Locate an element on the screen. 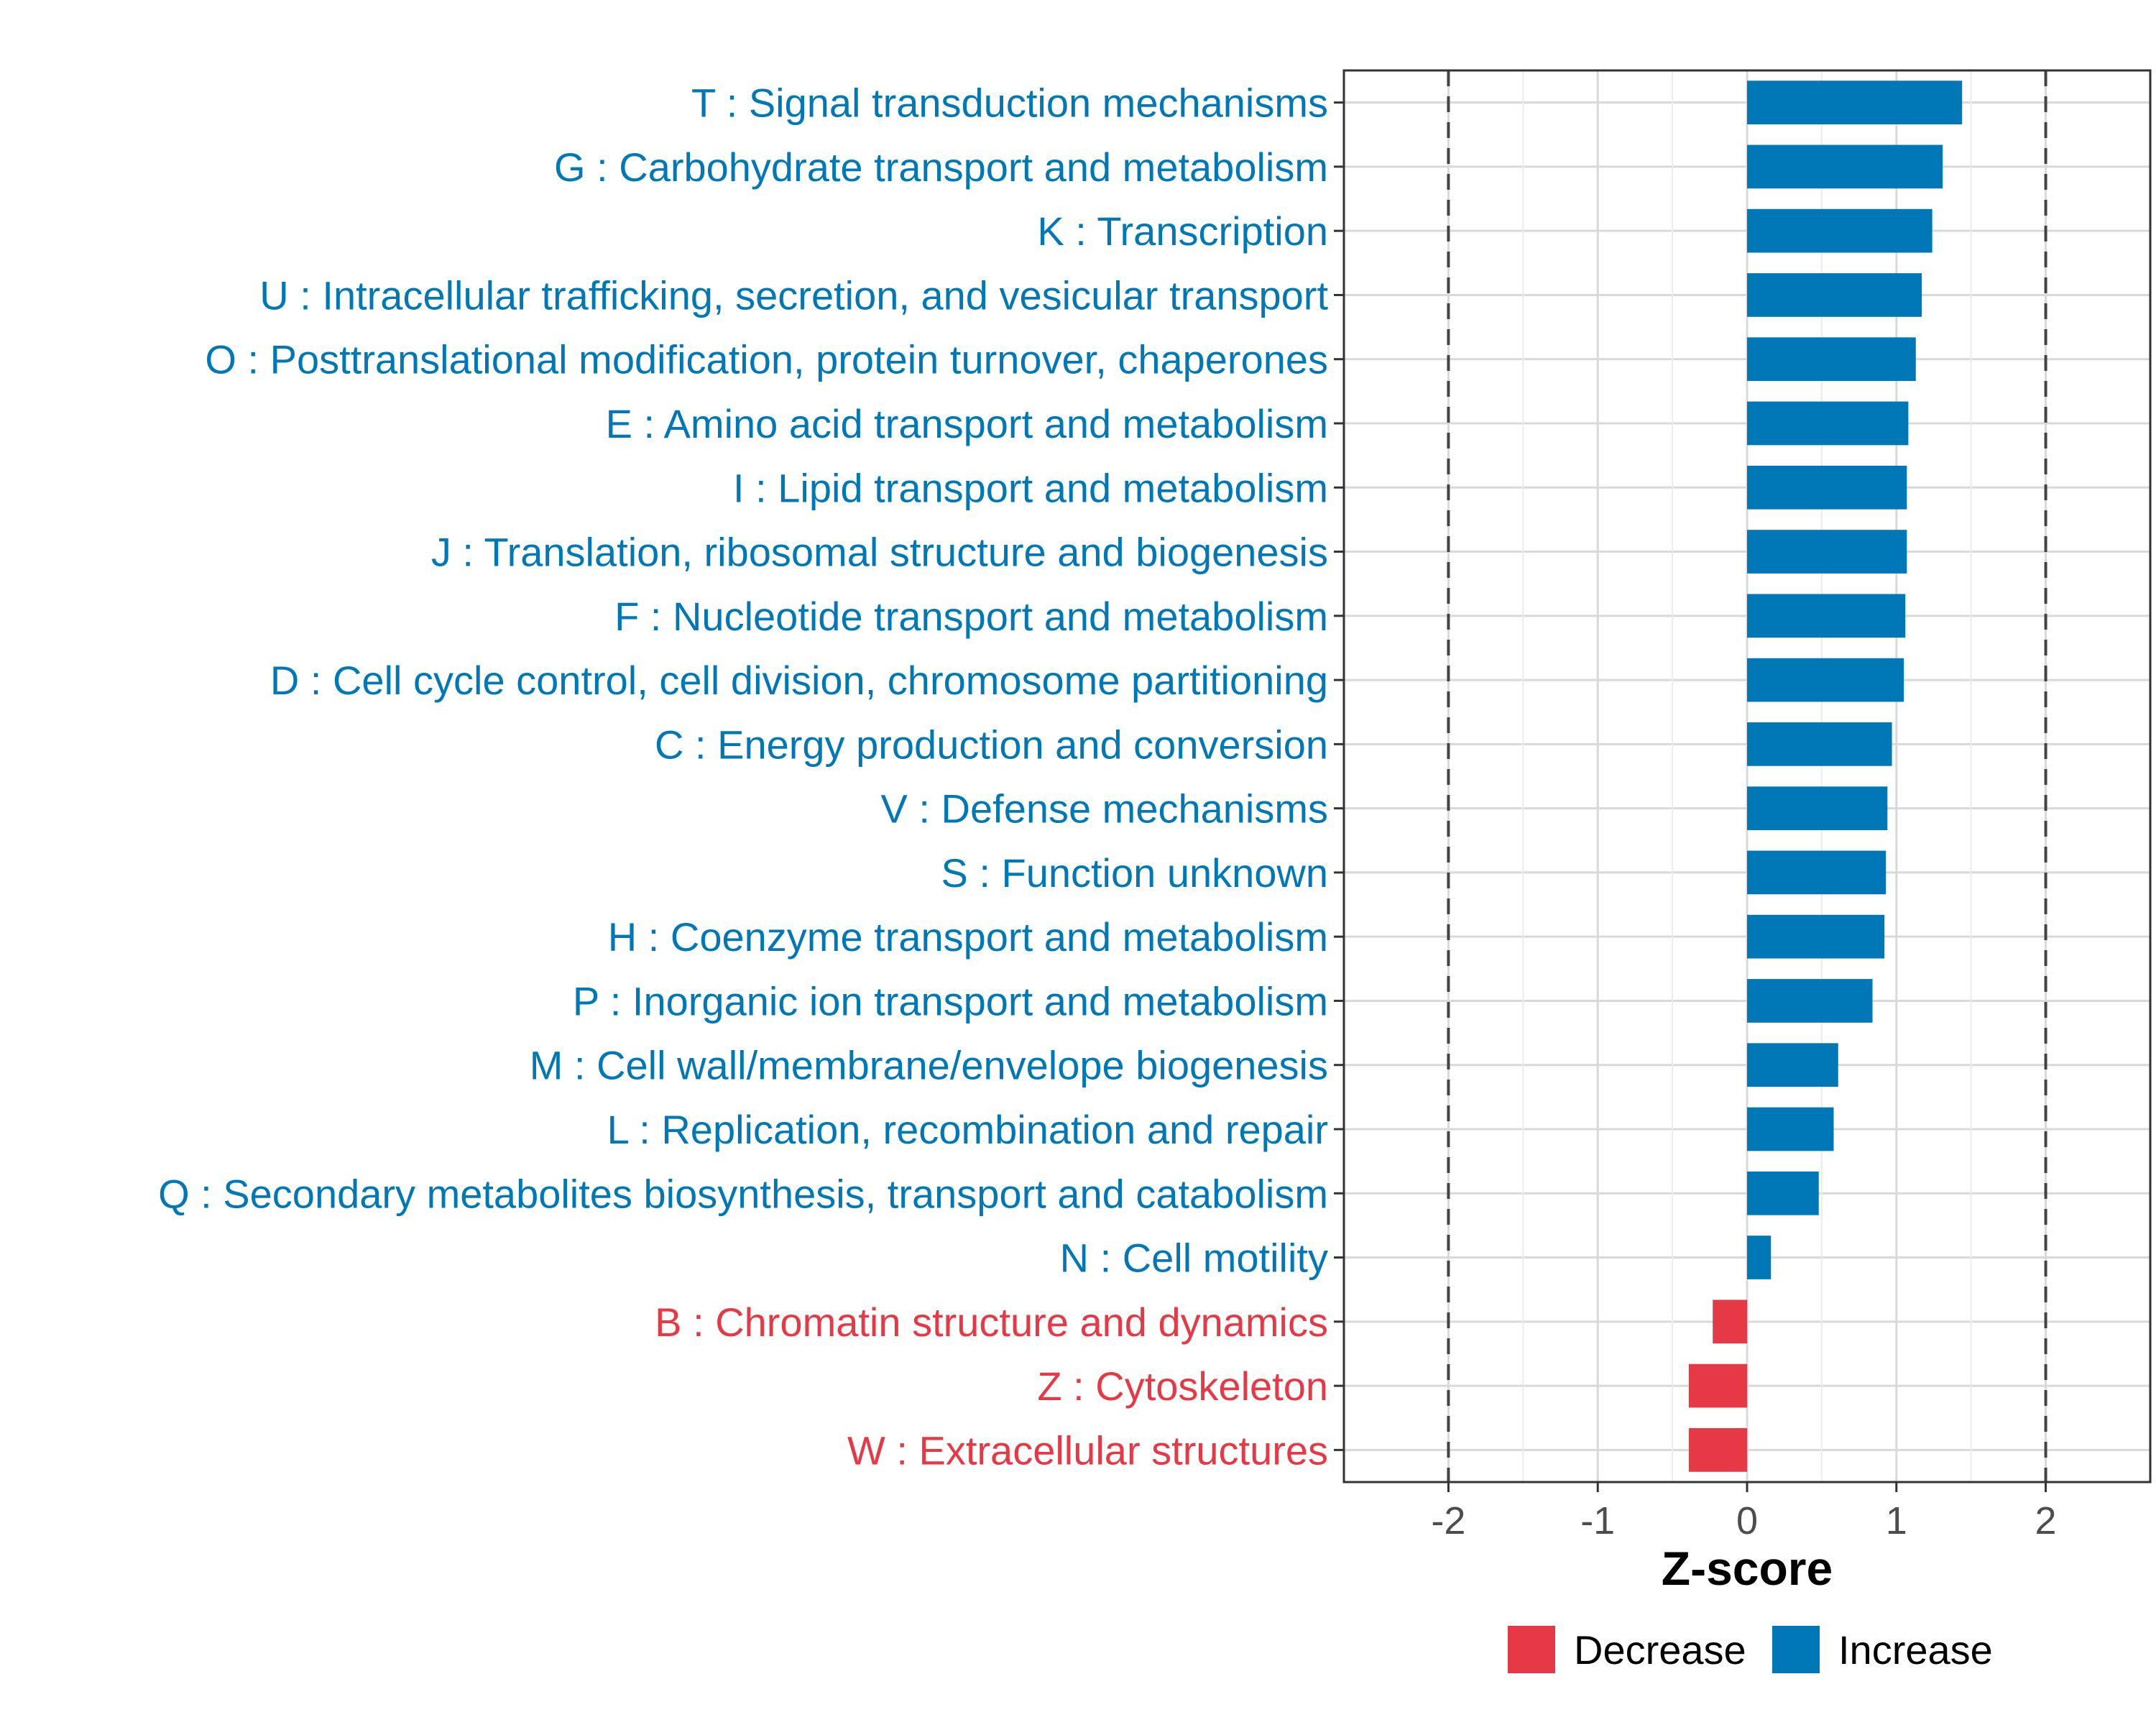  category-label: F : Nucleotide transport and metabolism is located at coordinates (971, 616).